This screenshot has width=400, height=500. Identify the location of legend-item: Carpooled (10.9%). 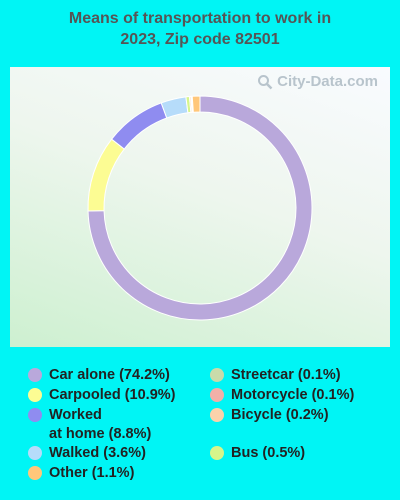
(102, 395).